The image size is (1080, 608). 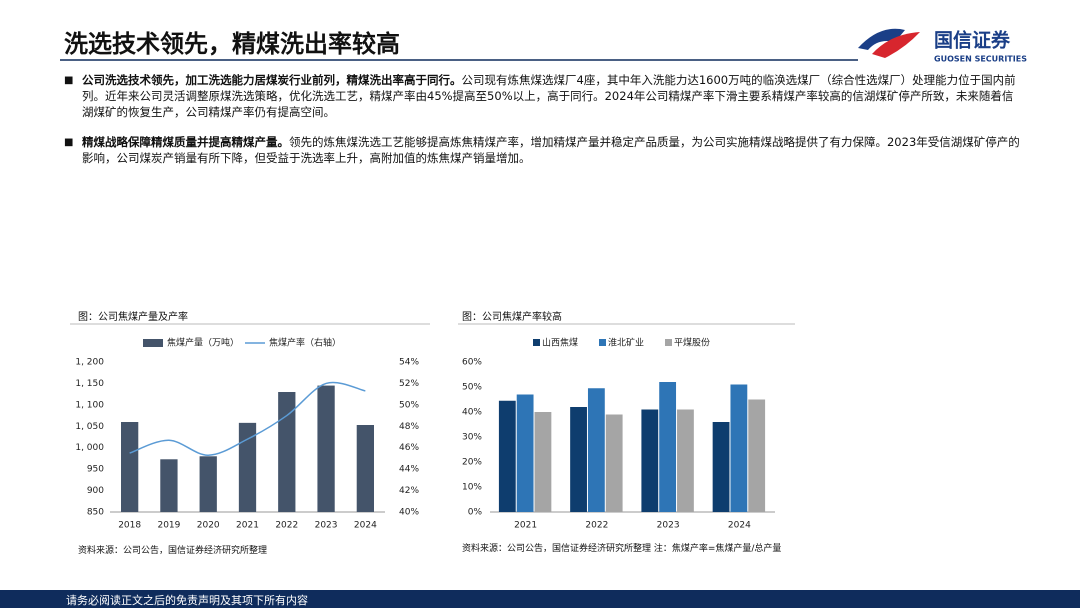 What do you see at coordinates (232, 44) in the screenshot?
I see `page-title: 洗选技术领先，精煤洗出率较高` at bounding box center [232, 44].